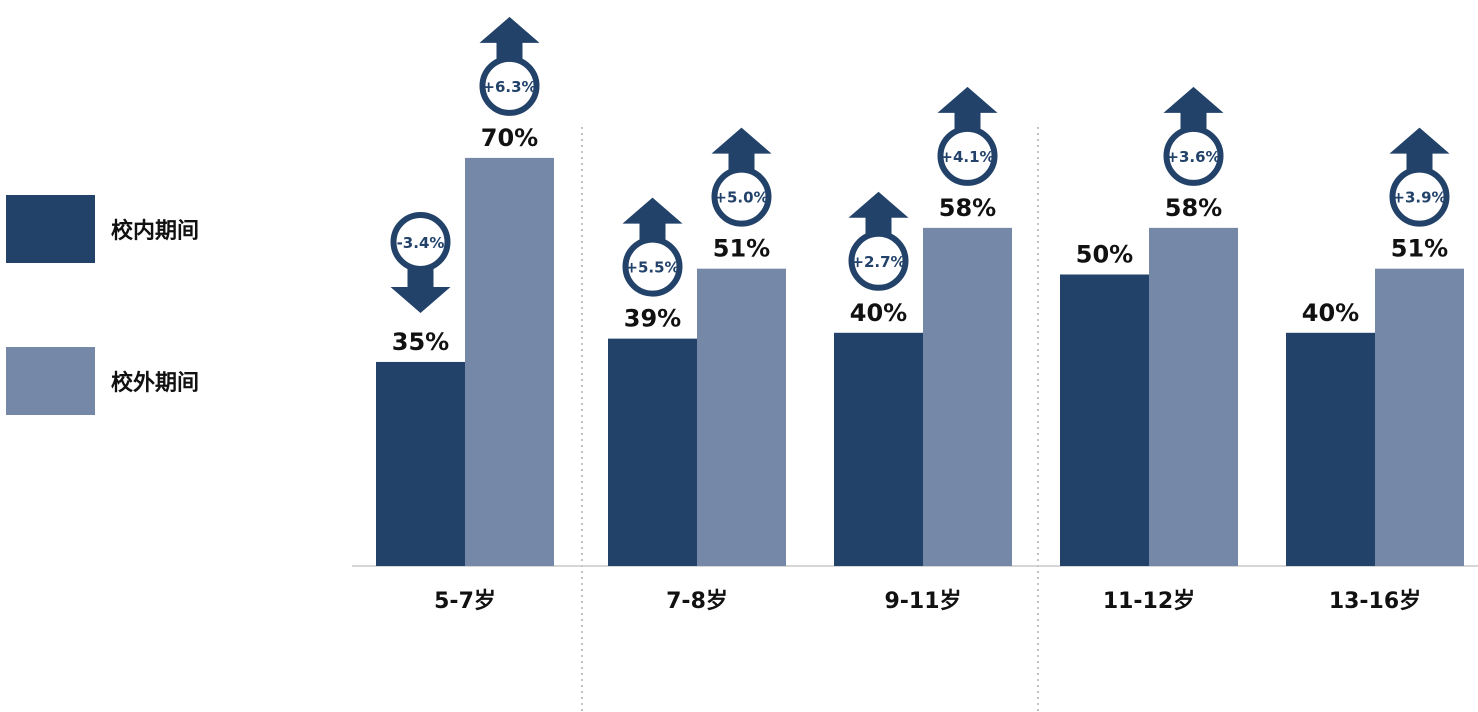 The image size is (1478, 712). Describe the element at coordinates (1419, 417) in the screenshot. I see `bar-s1-c4` at that location.